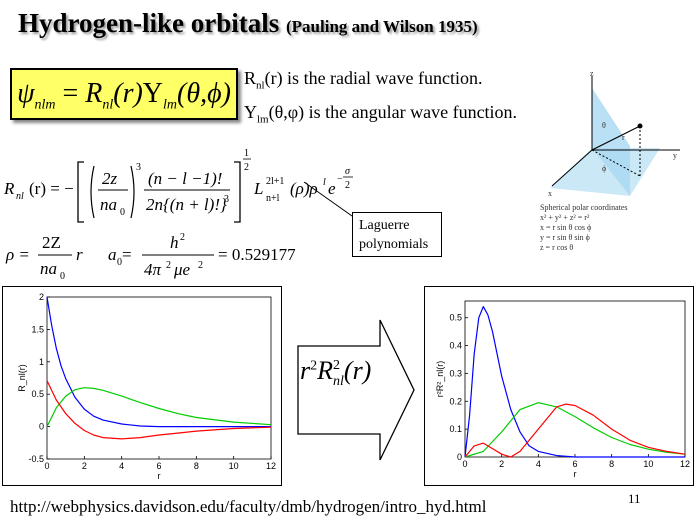 This screenshot has width=697, height=531. What do you see at coordinates (328, 199) in the screenshot?
I see `laguerre-pointer` at bounding box center [328, 199].